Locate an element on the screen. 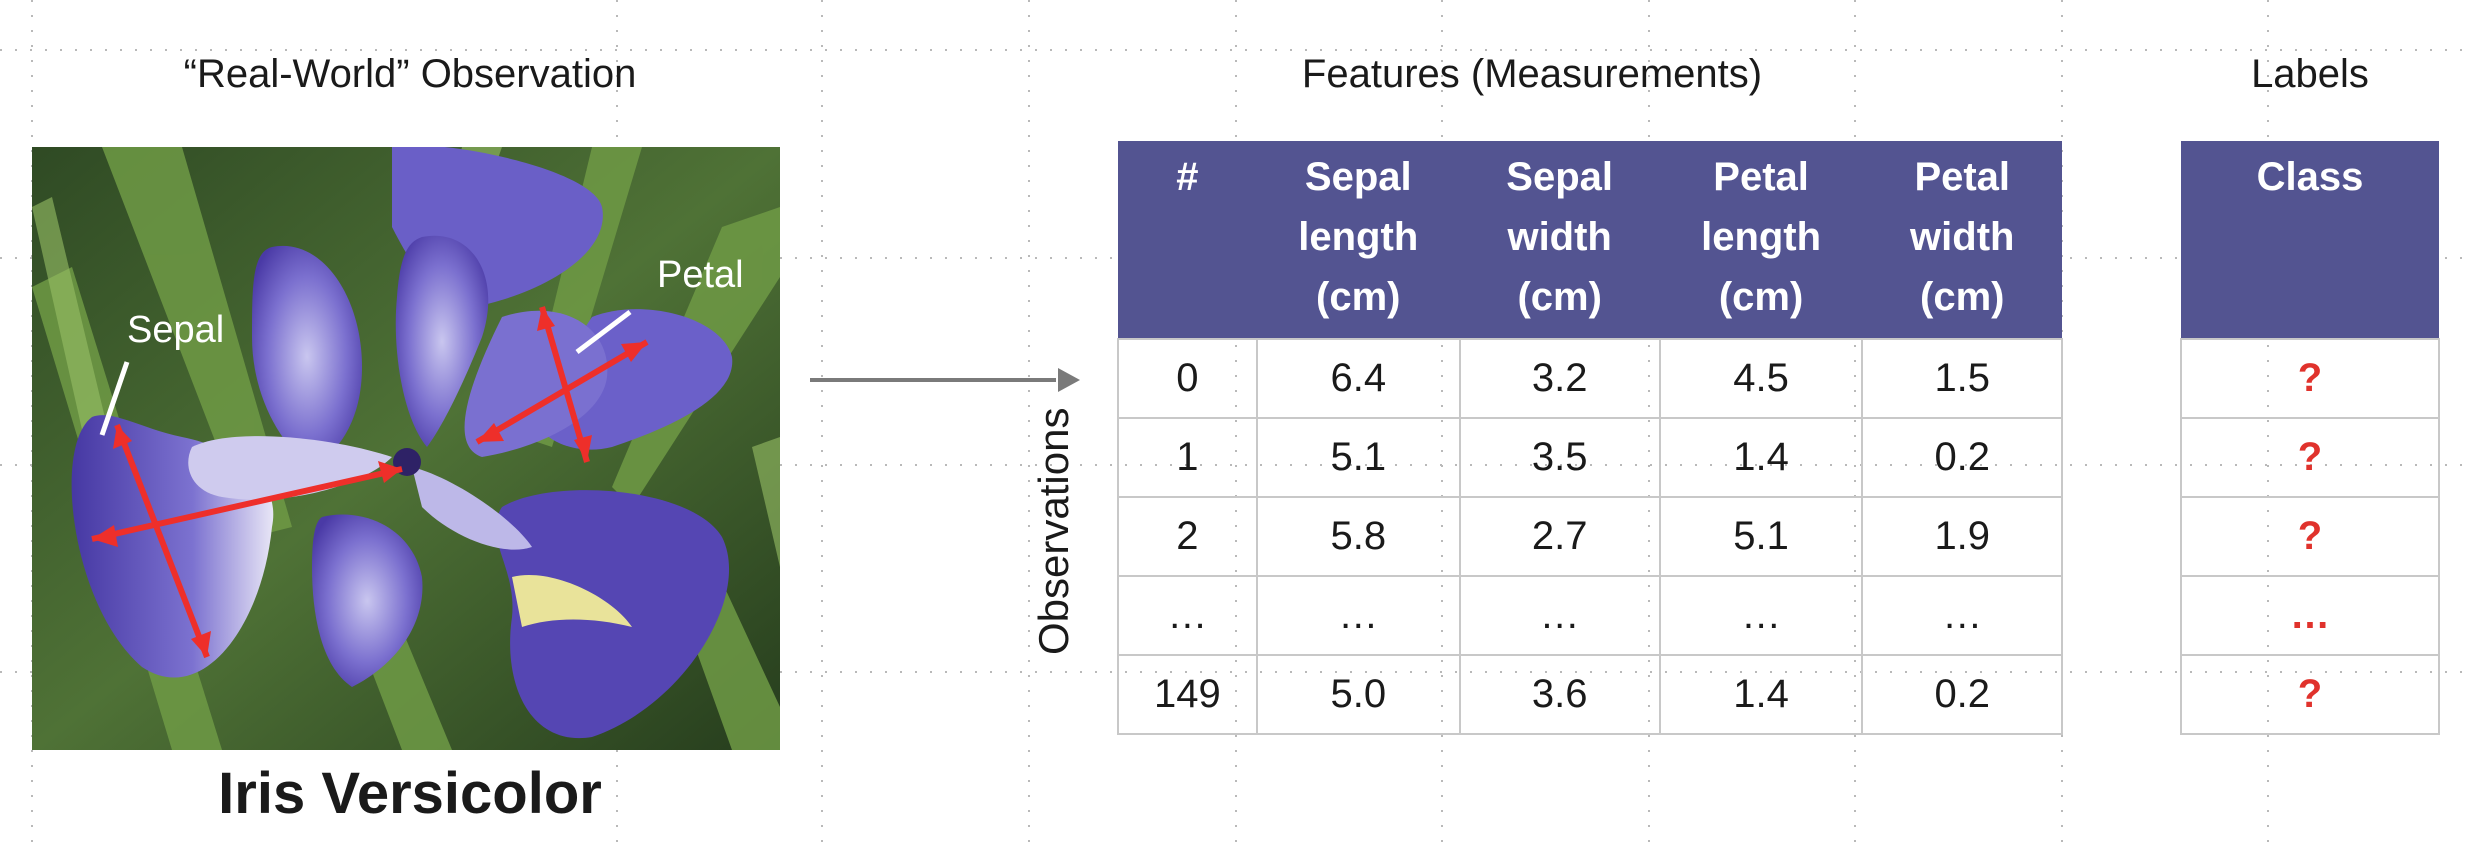 The image size is (2472, 848). labels-heading: Labels is located at coordinates (2310, 74).